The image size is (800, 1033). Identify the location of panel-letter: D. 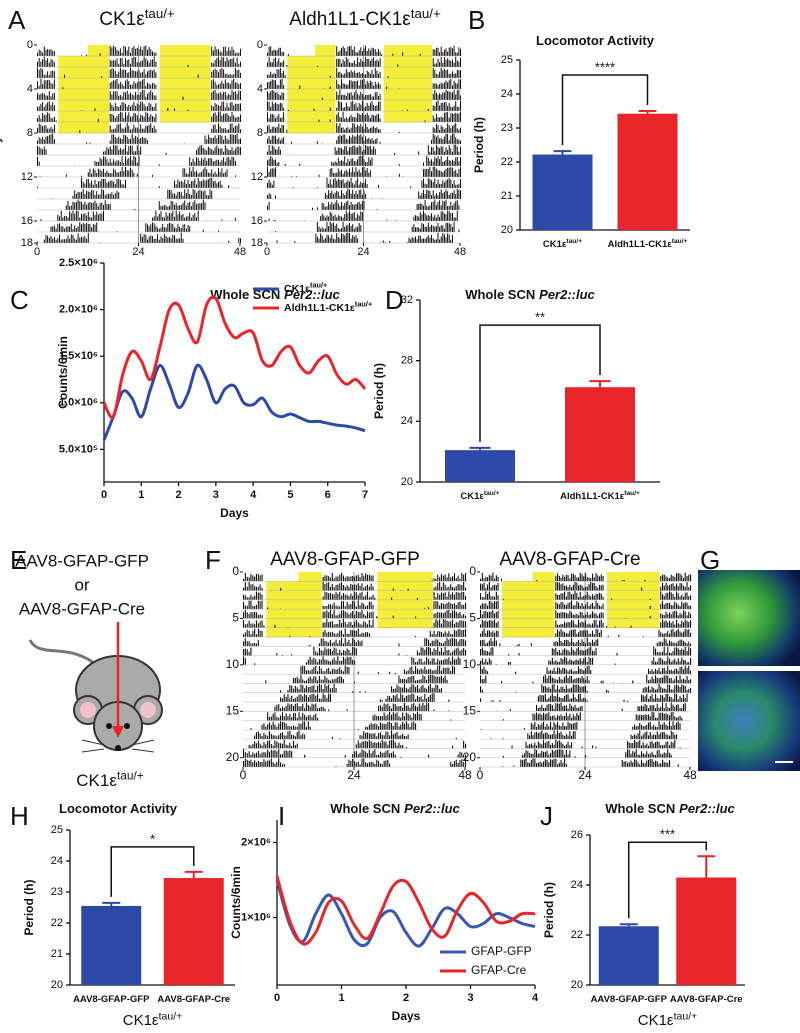
(394, 300).